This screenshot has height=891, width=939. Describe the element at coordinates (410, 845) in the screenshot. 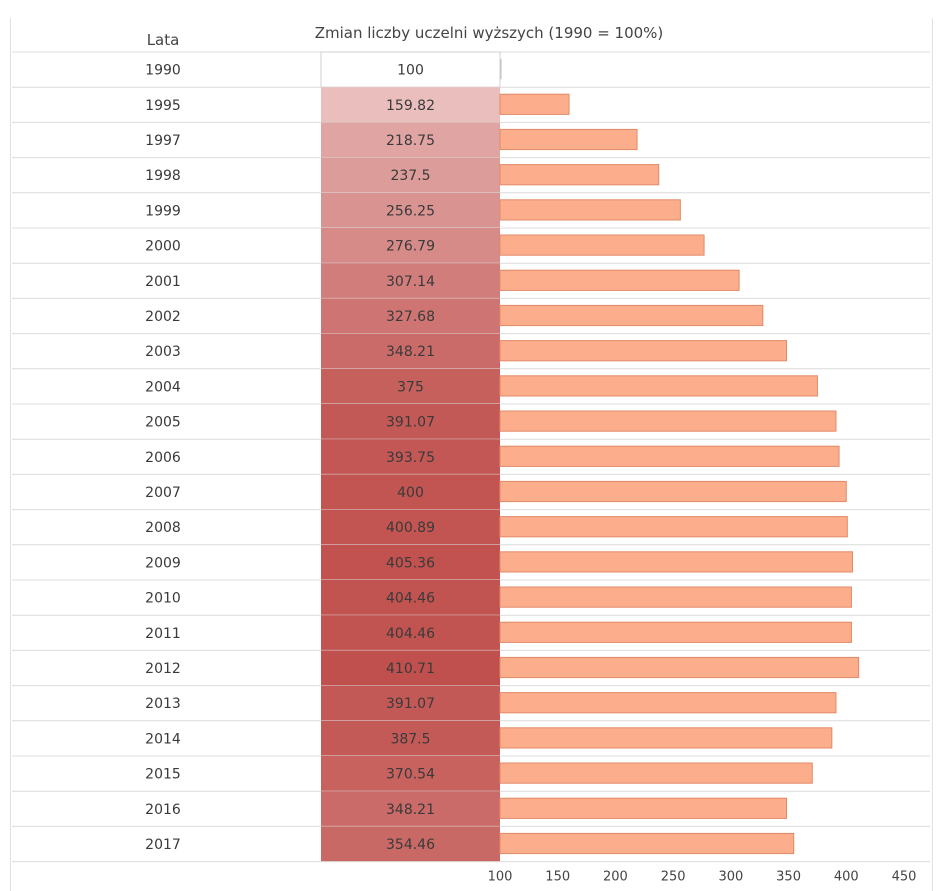

I see `value-label: 354.46` at that location.